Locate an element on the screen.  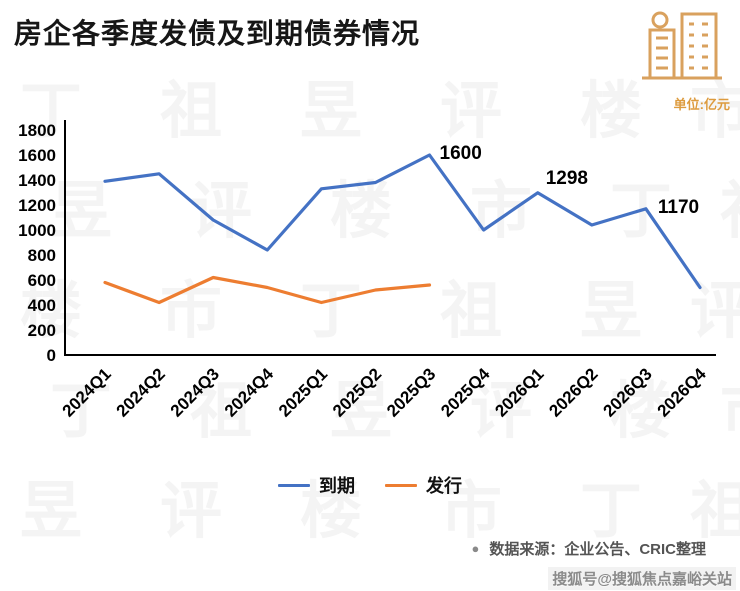
y-tick-label: 1800 is located at coordinates (37, 130).